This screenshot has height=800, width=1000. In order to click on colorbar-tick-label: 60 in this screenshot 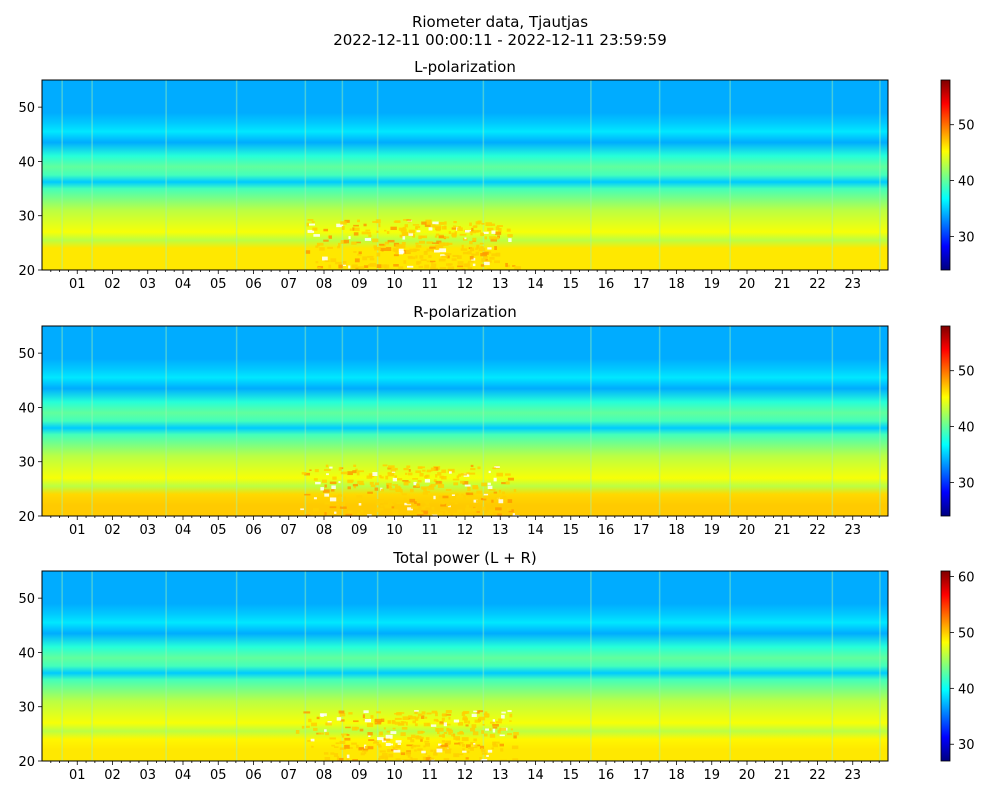, I will do `click(966, 578)`.